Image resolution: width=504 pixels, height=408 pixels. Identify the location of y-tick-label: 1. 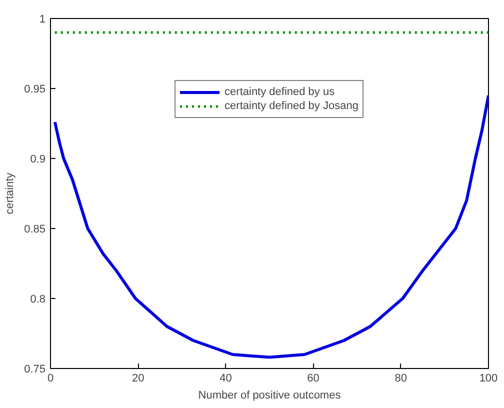
(42, 20).